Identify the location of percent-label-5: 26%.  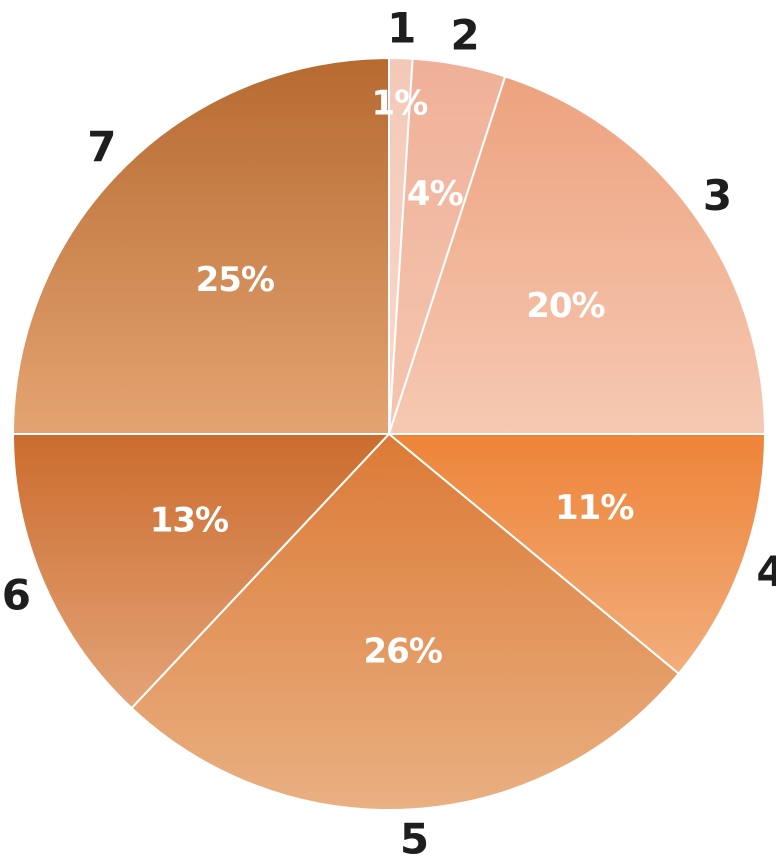
(403, 652).